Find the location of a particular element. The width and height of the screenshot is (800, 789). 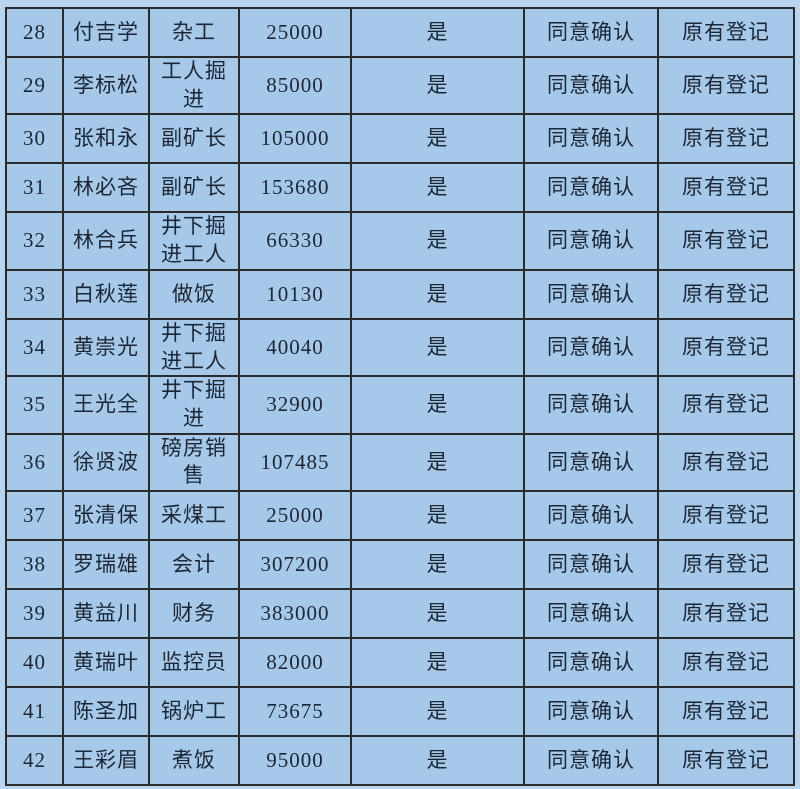

cell-amount: 73675 is located at coordinates (295, 712).